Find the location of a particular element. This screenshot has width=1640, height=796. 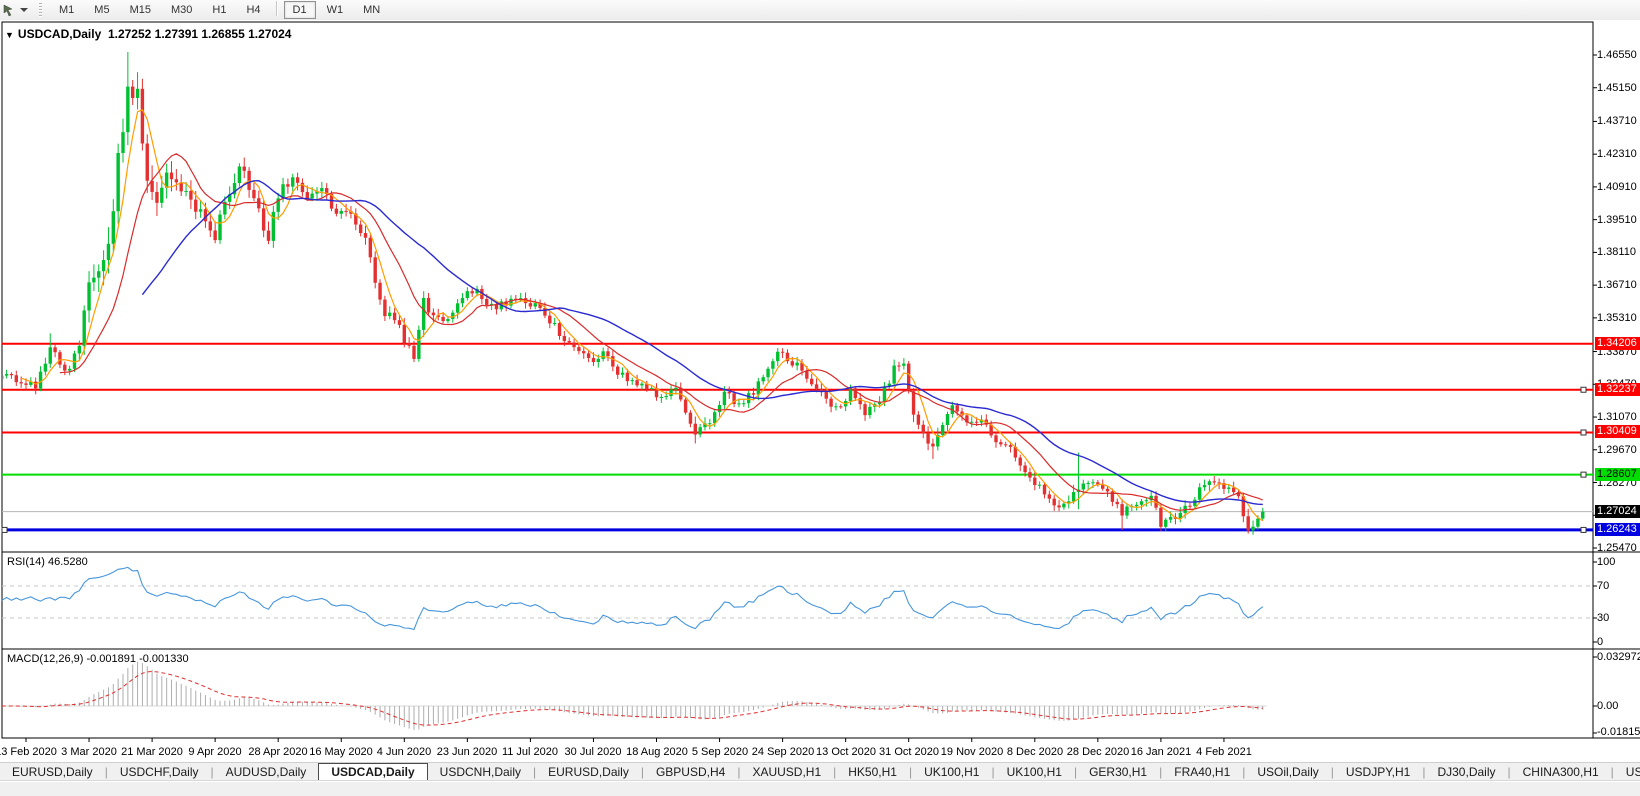

hline-price-label: 1.34206 is located at coordinates (1617, 343).